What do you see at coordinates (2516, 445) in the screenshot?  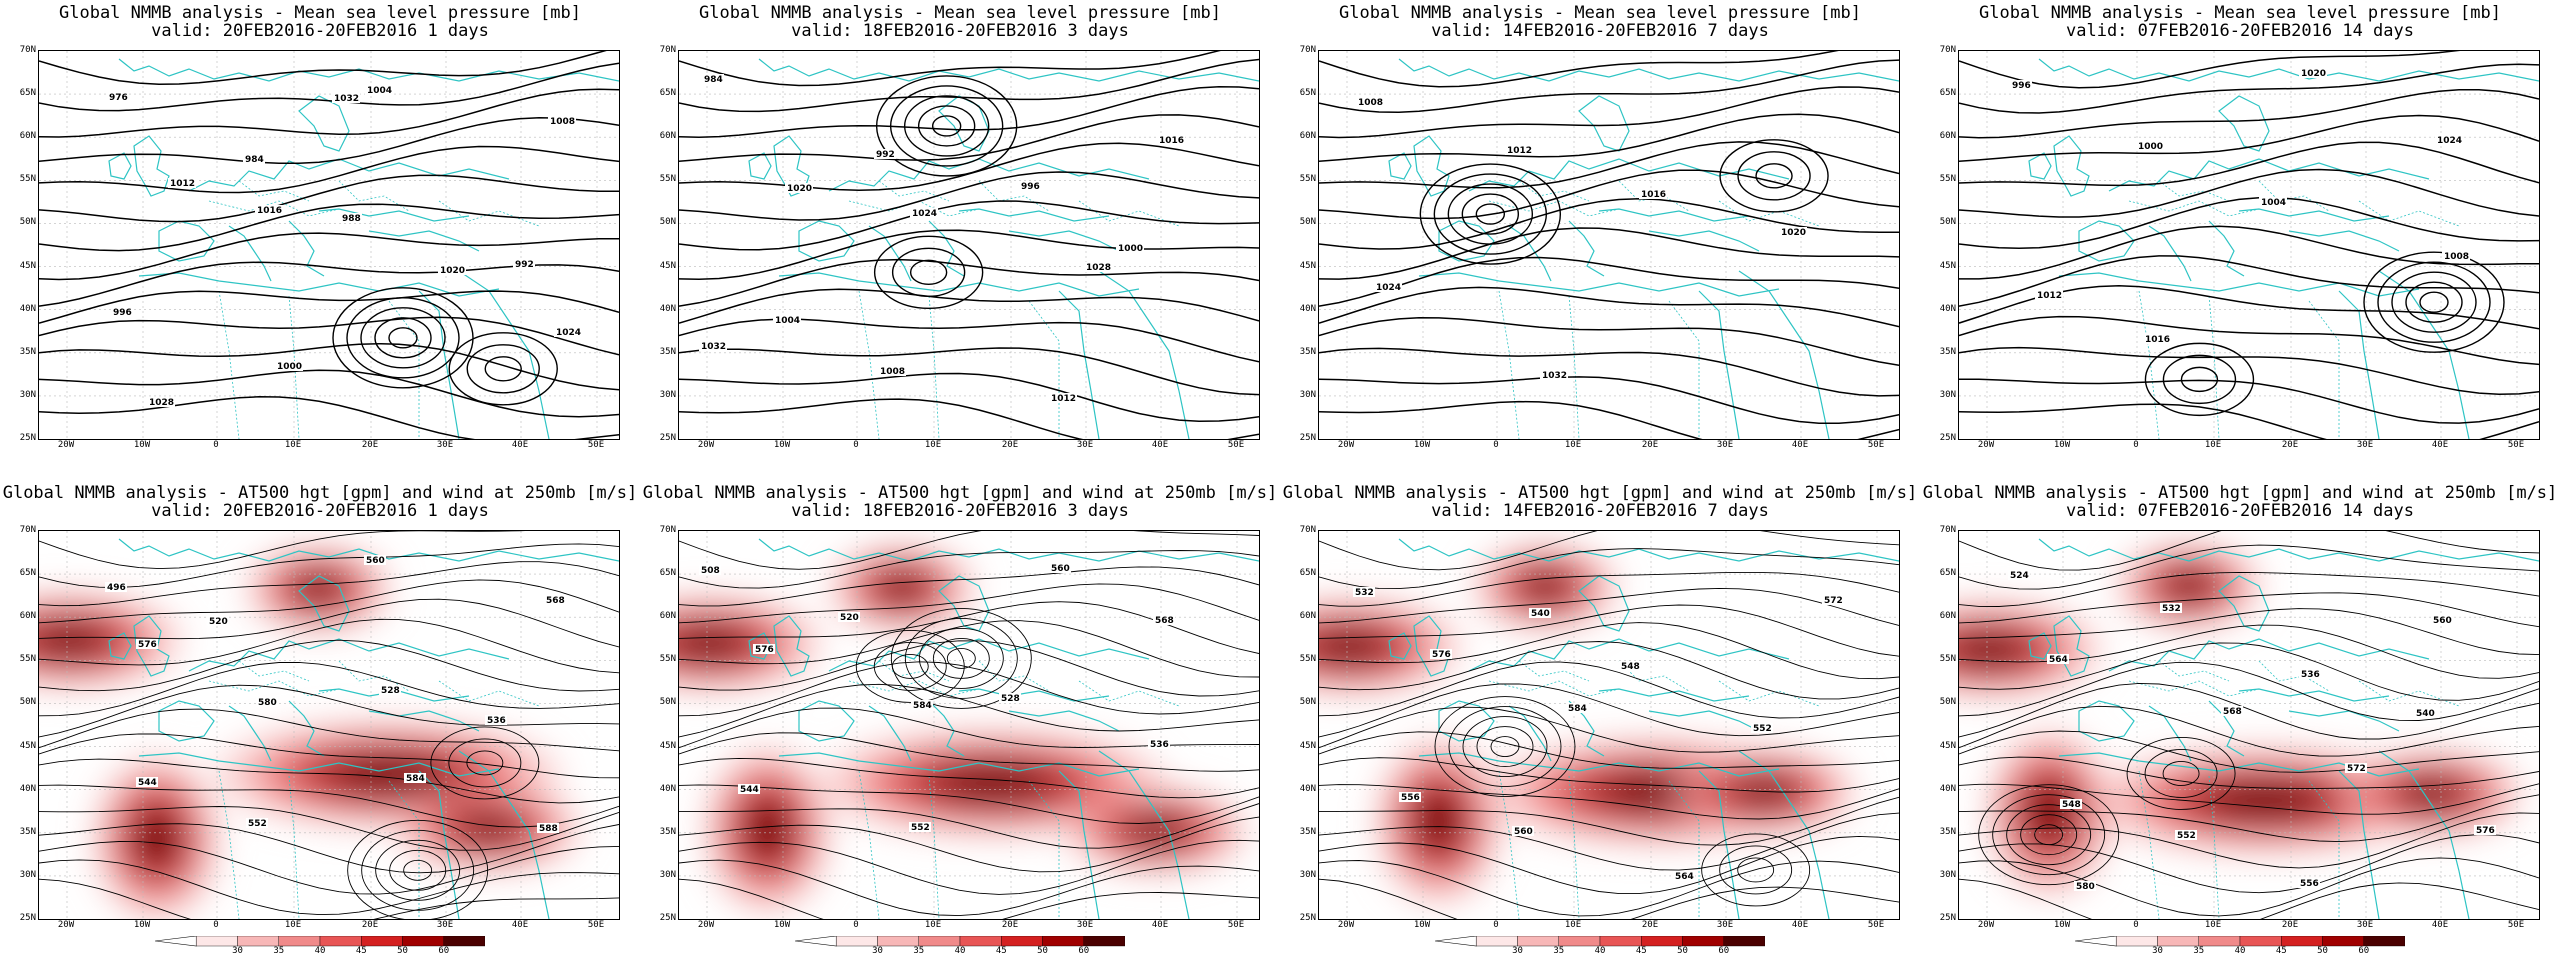 I see `longitude-label: 50E` at bounding box center [2516, 445].